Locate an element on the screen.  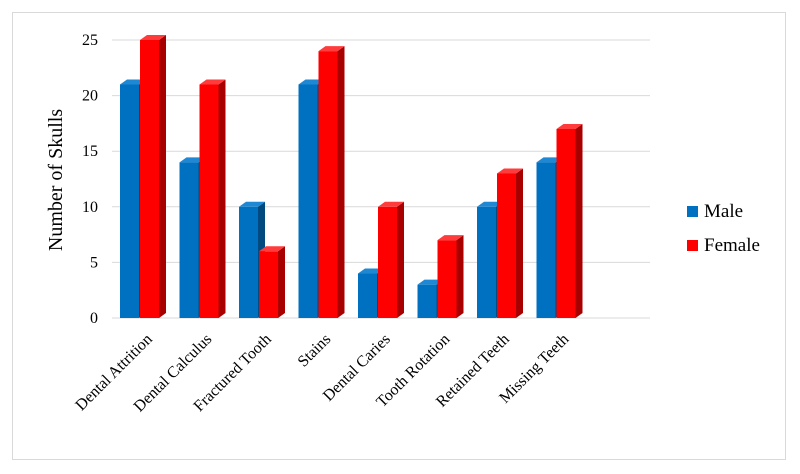
y-tick-label: 5 is located at coordinates (94, 262).